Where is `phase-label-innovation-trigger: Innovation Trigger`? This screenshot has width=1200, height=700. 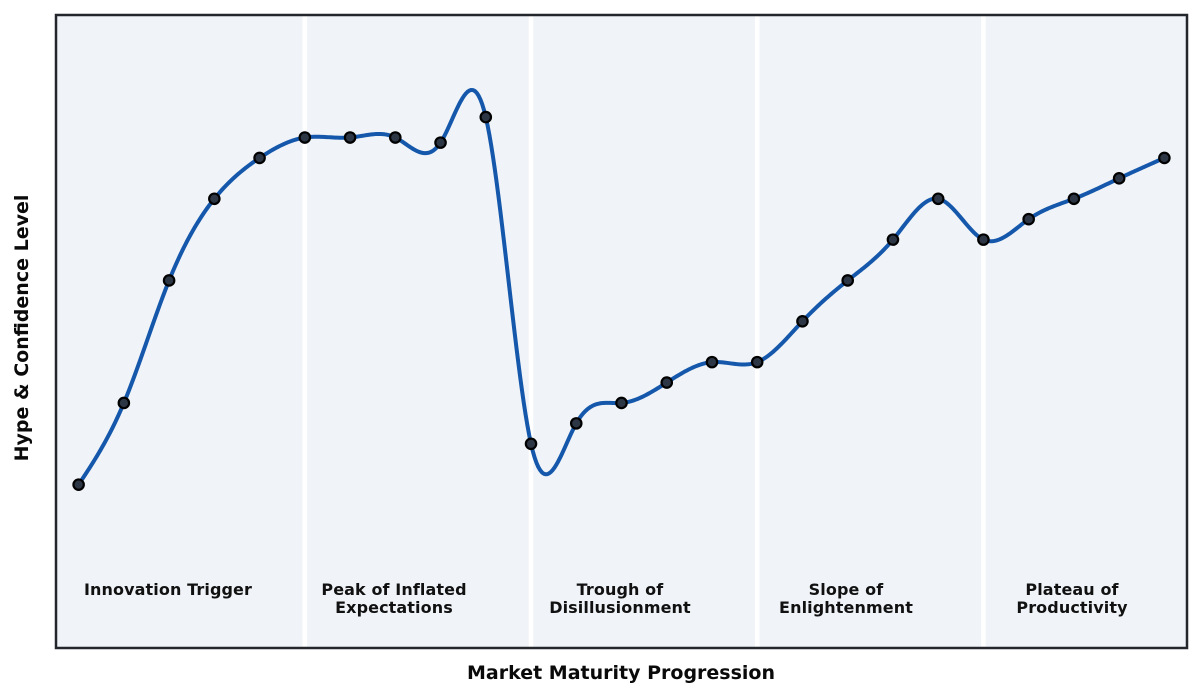 phase-label-innovation-trigger: Innovation Trigger is located at coordinates (168, 589).